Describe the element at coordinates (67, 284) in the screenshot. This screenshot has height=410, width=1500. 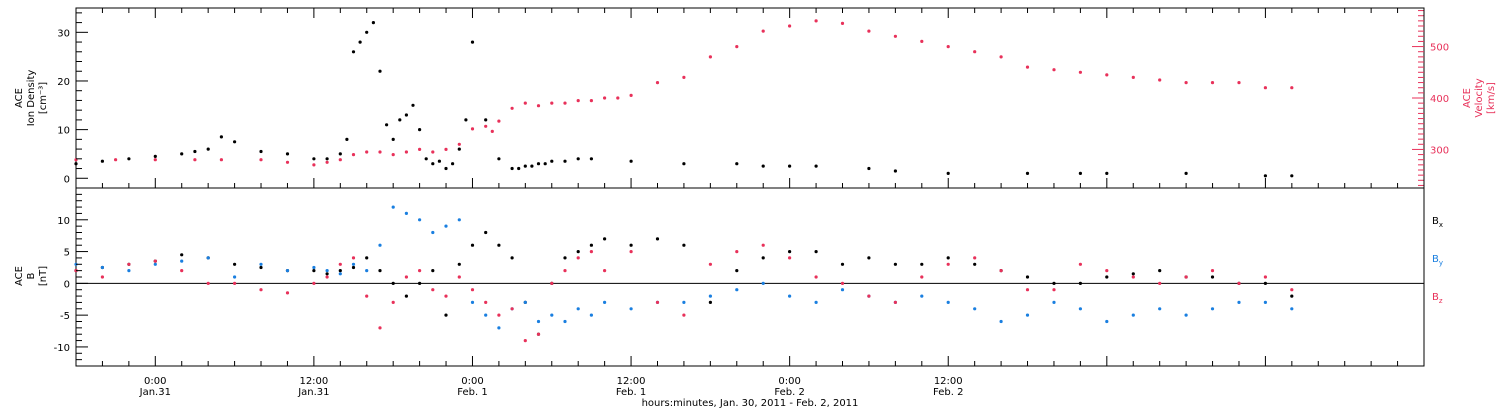
I see `b-tick-label: 0` at that location.